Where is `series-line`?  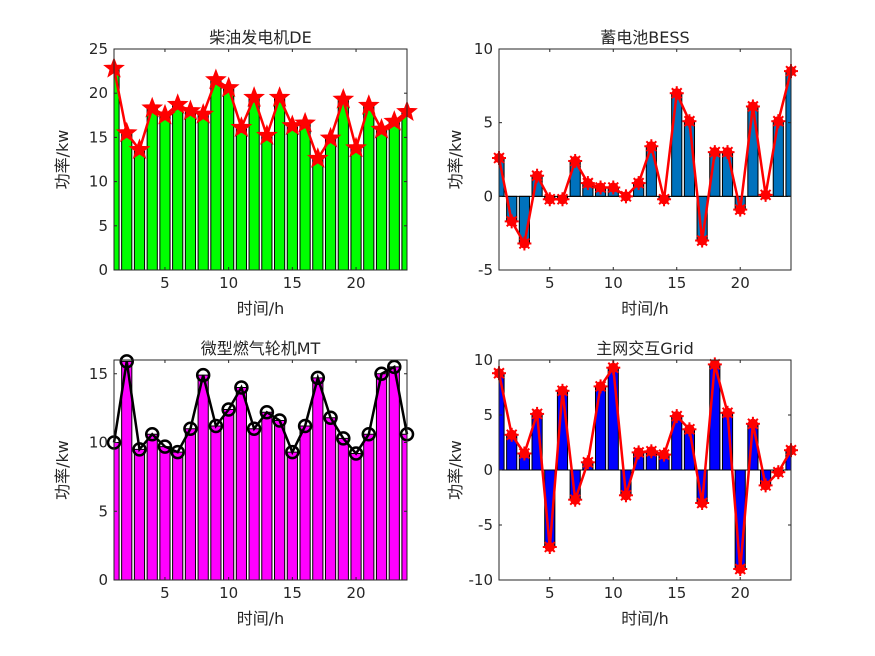
series-line is located at coordinates (260, 408).